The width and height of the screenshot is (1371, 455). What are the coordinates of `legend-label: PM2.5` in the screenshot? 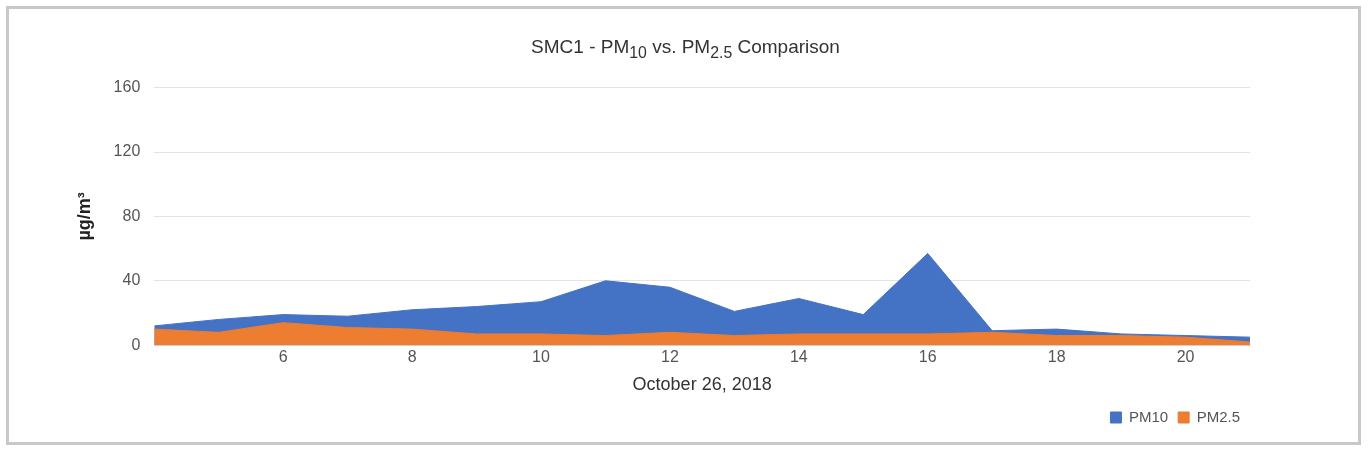 It's located at (1218, 416).